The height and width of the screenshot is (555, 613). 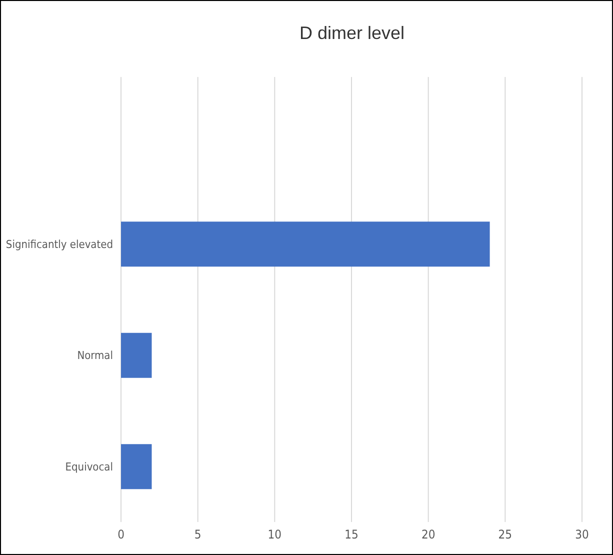 I want to click on x-tick-label: 0, so click(x=121, y=535).